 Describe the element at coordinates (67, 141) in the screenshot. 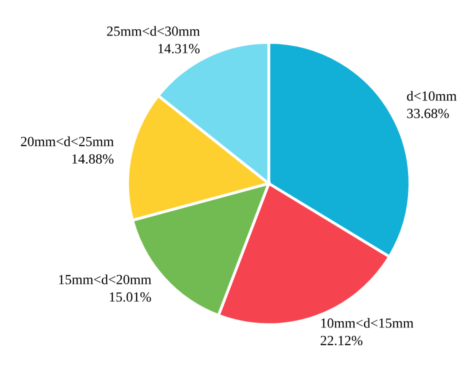

I see `slice-label: 20mm<d<25mm` at that location.